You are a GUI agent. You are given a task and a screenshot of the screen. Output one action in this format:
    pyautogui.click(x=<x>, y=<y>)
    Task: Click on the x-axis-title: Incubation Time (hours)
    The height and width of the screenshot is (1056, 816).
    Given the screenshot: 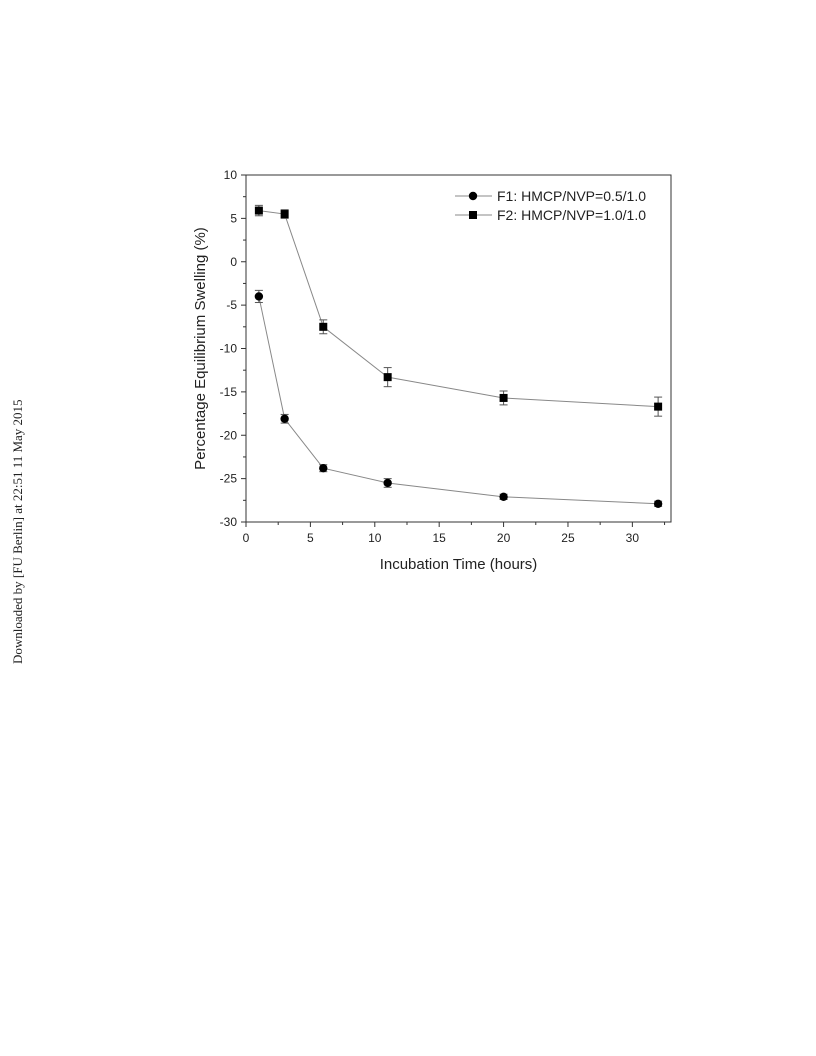 What is the action you would take?
    pyautogui.click(x=459, y=564)
    